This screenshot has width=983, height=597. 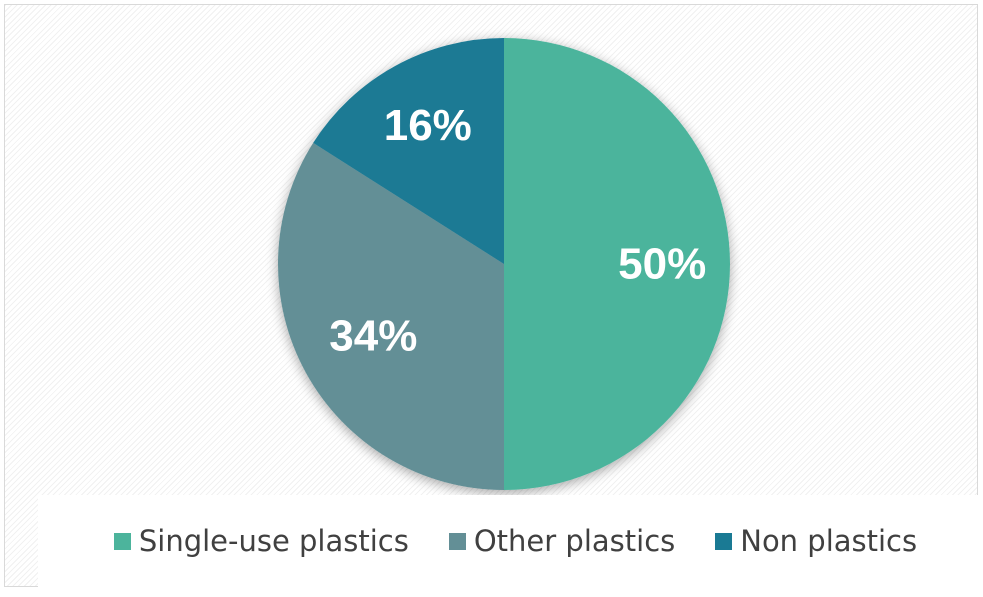 I want to click on data-label-other-plastics: 34%, so click(x=373, y=335).